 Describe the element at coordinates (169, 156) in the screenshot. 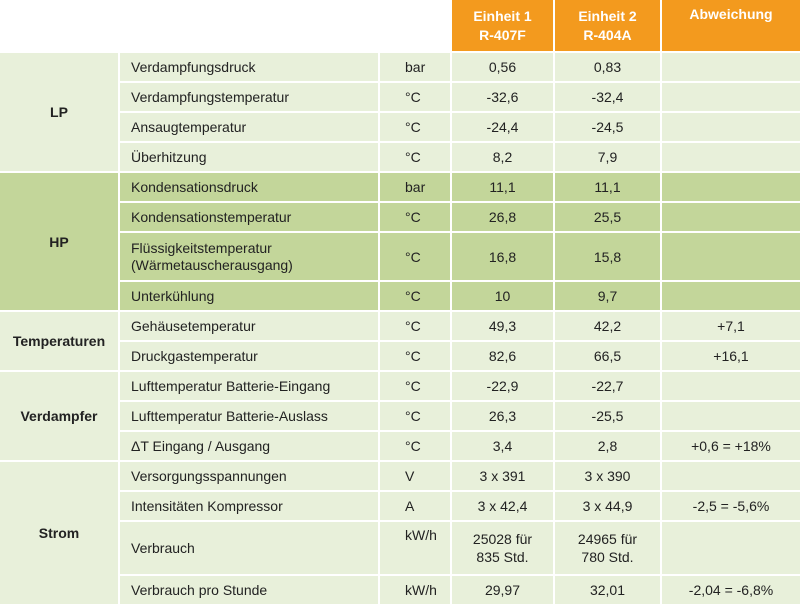

I see `parameter-name: Überhitzung` at that location.